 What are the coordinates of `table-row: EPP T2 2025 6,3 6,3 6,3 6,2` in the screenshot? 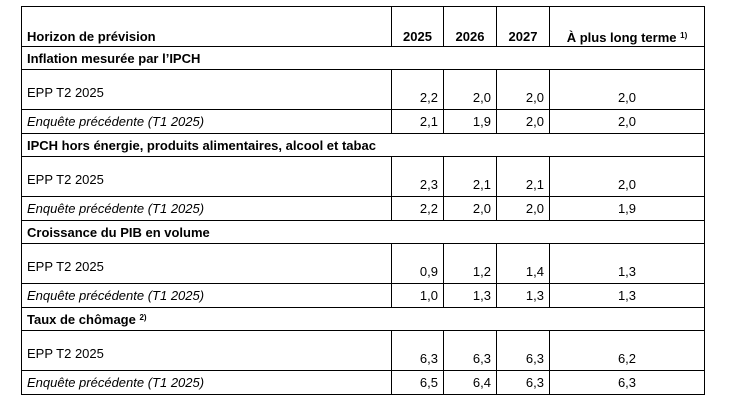 It's located at (363, 350).